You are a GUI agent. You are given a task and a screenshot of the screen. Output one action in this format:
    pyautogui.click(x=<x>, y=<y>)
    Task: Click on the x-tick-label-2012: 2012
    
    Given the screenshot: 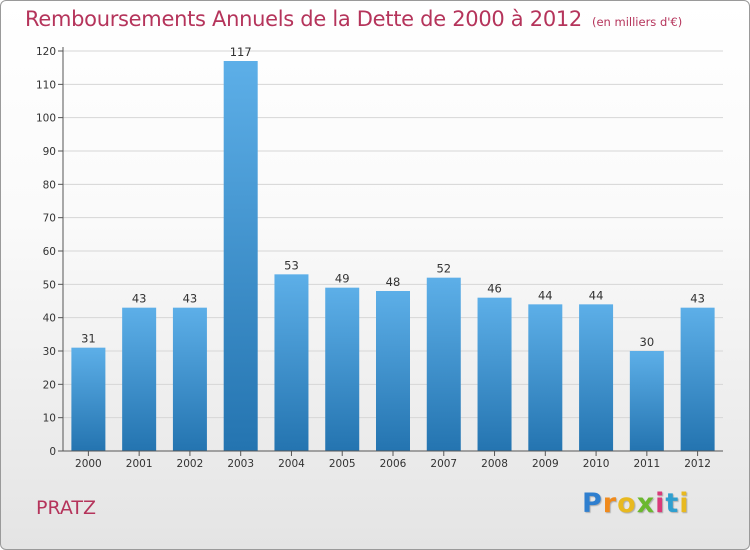 What is the action you would take?
    pyautogui.click(x=697, y=464)
    